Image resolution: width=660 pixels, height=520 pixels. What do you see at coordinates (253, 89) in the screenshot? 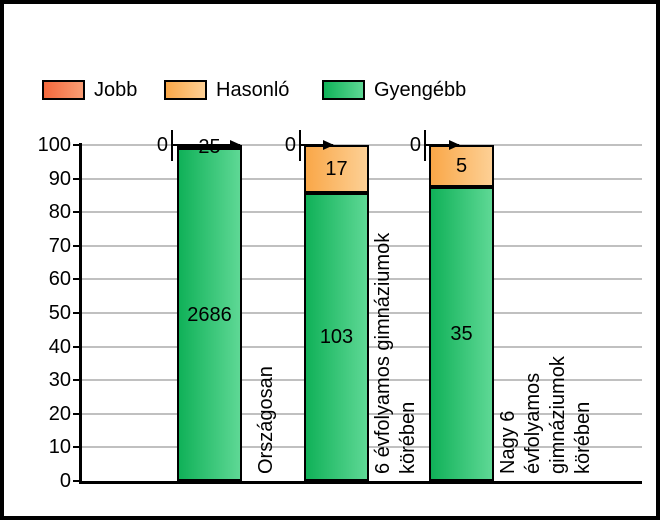
I see `legend-label-hasonlo: Hasonló` at bounding box center [253, 89].